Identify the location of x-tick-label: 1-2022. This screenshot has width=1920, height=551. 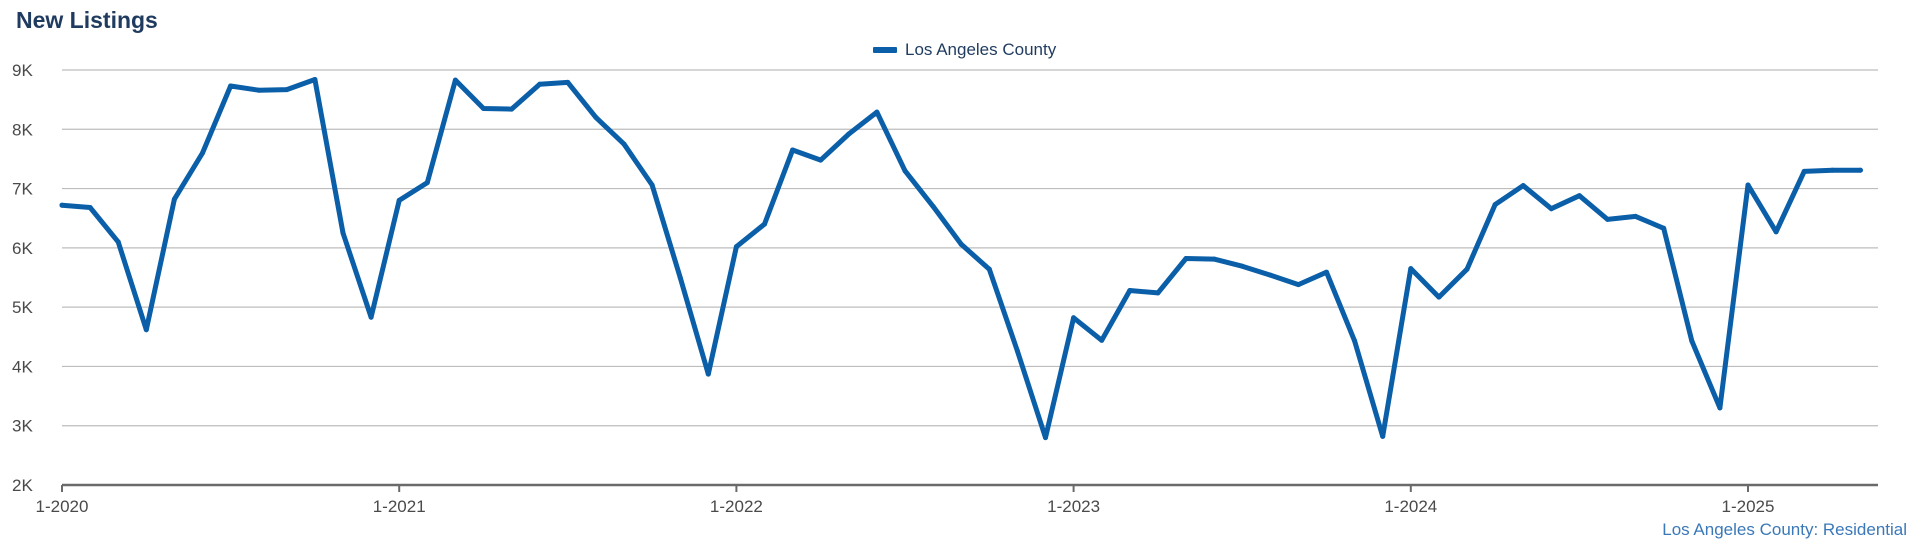
(736, 506).